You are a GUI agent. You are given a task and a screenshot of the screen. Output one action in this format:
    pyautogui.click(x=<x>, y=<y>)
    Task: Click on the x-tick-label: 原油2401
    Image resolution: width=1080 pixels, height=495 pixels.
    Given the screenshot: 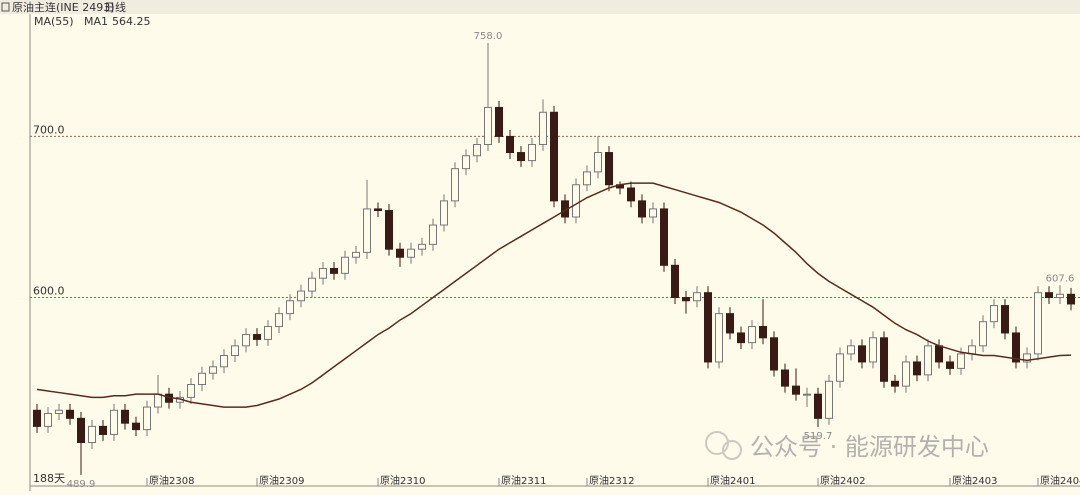 What is the action you would take?
    pyautogui.click(x=732, y=480)
    